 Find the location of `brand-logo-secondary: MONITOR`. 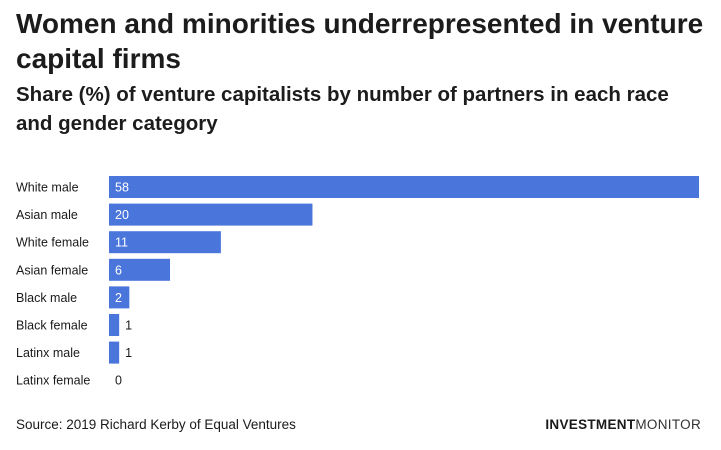

brand-logo-secondary: MONITOR is located at coordinates (668, 424).